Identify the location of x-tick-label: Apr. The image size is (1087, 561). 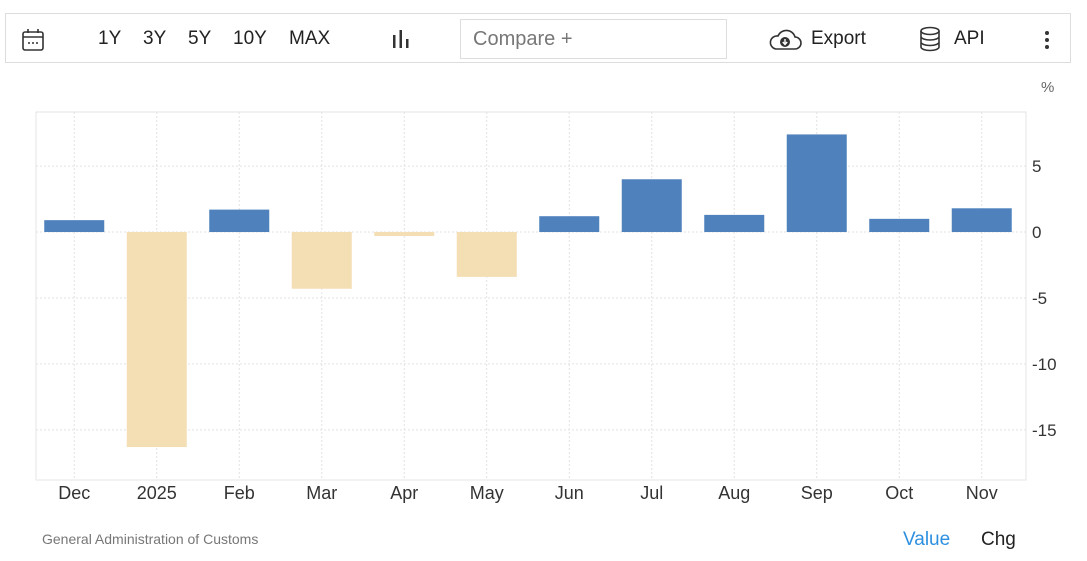
(404, 493).